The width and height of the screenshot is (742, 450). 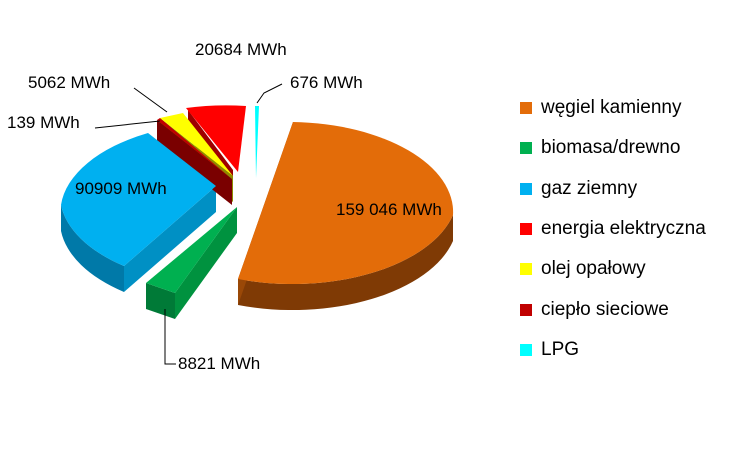 I want to click on slice-olej-opalowy, so click(x=196, y=144).